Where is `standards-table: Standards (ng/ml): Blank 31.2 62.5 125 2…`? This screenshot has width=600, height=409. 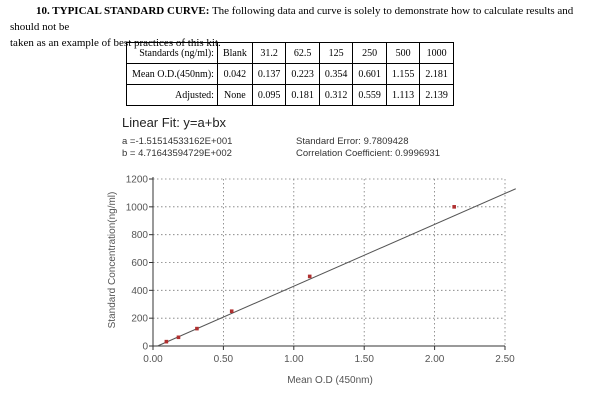
standards-table: Standards (ng/ml): Blank 31.2 62.5 125 2… is located at coordinates (290, 74).